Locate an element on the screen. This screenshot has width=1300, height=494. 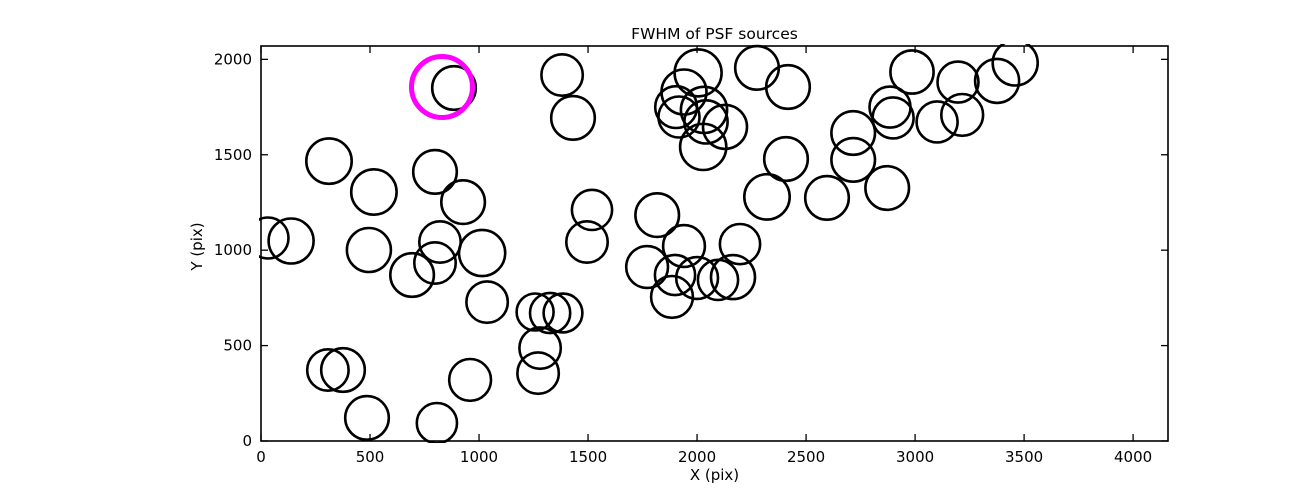
y-tick-label: 1500 is located at coordinates (233, 155).